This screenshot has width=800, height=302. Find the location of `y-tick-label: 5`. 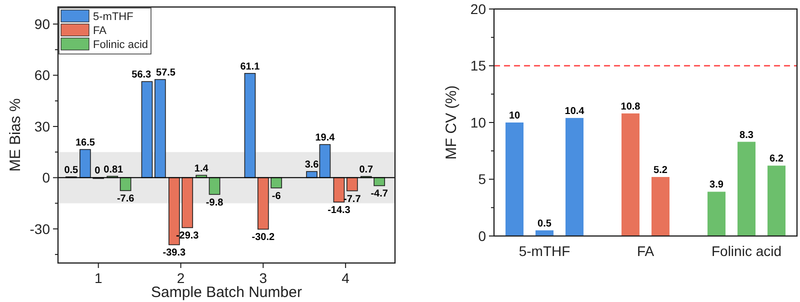

y-tick-label: 5 is located at coordinates (482, 179).